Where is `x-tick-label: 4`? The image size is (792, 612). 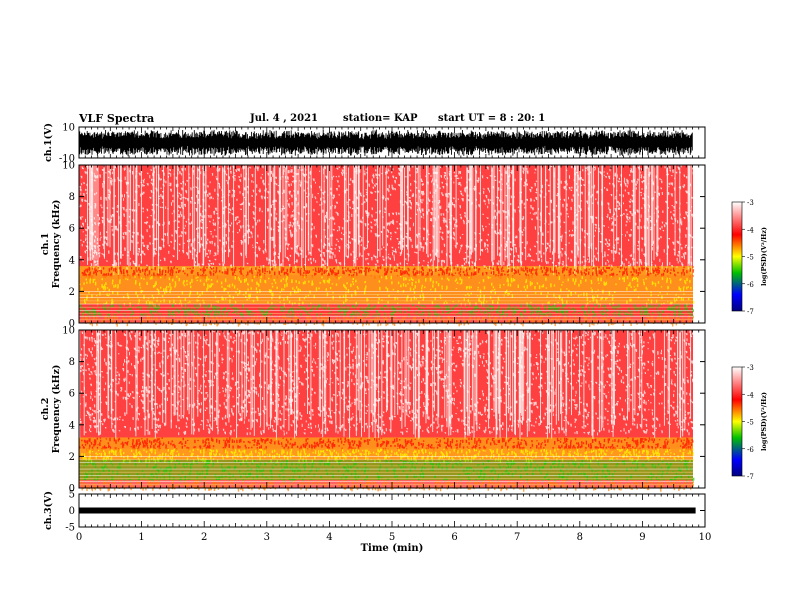
x-tick-label: 4 is located at coordinates (329, 537).